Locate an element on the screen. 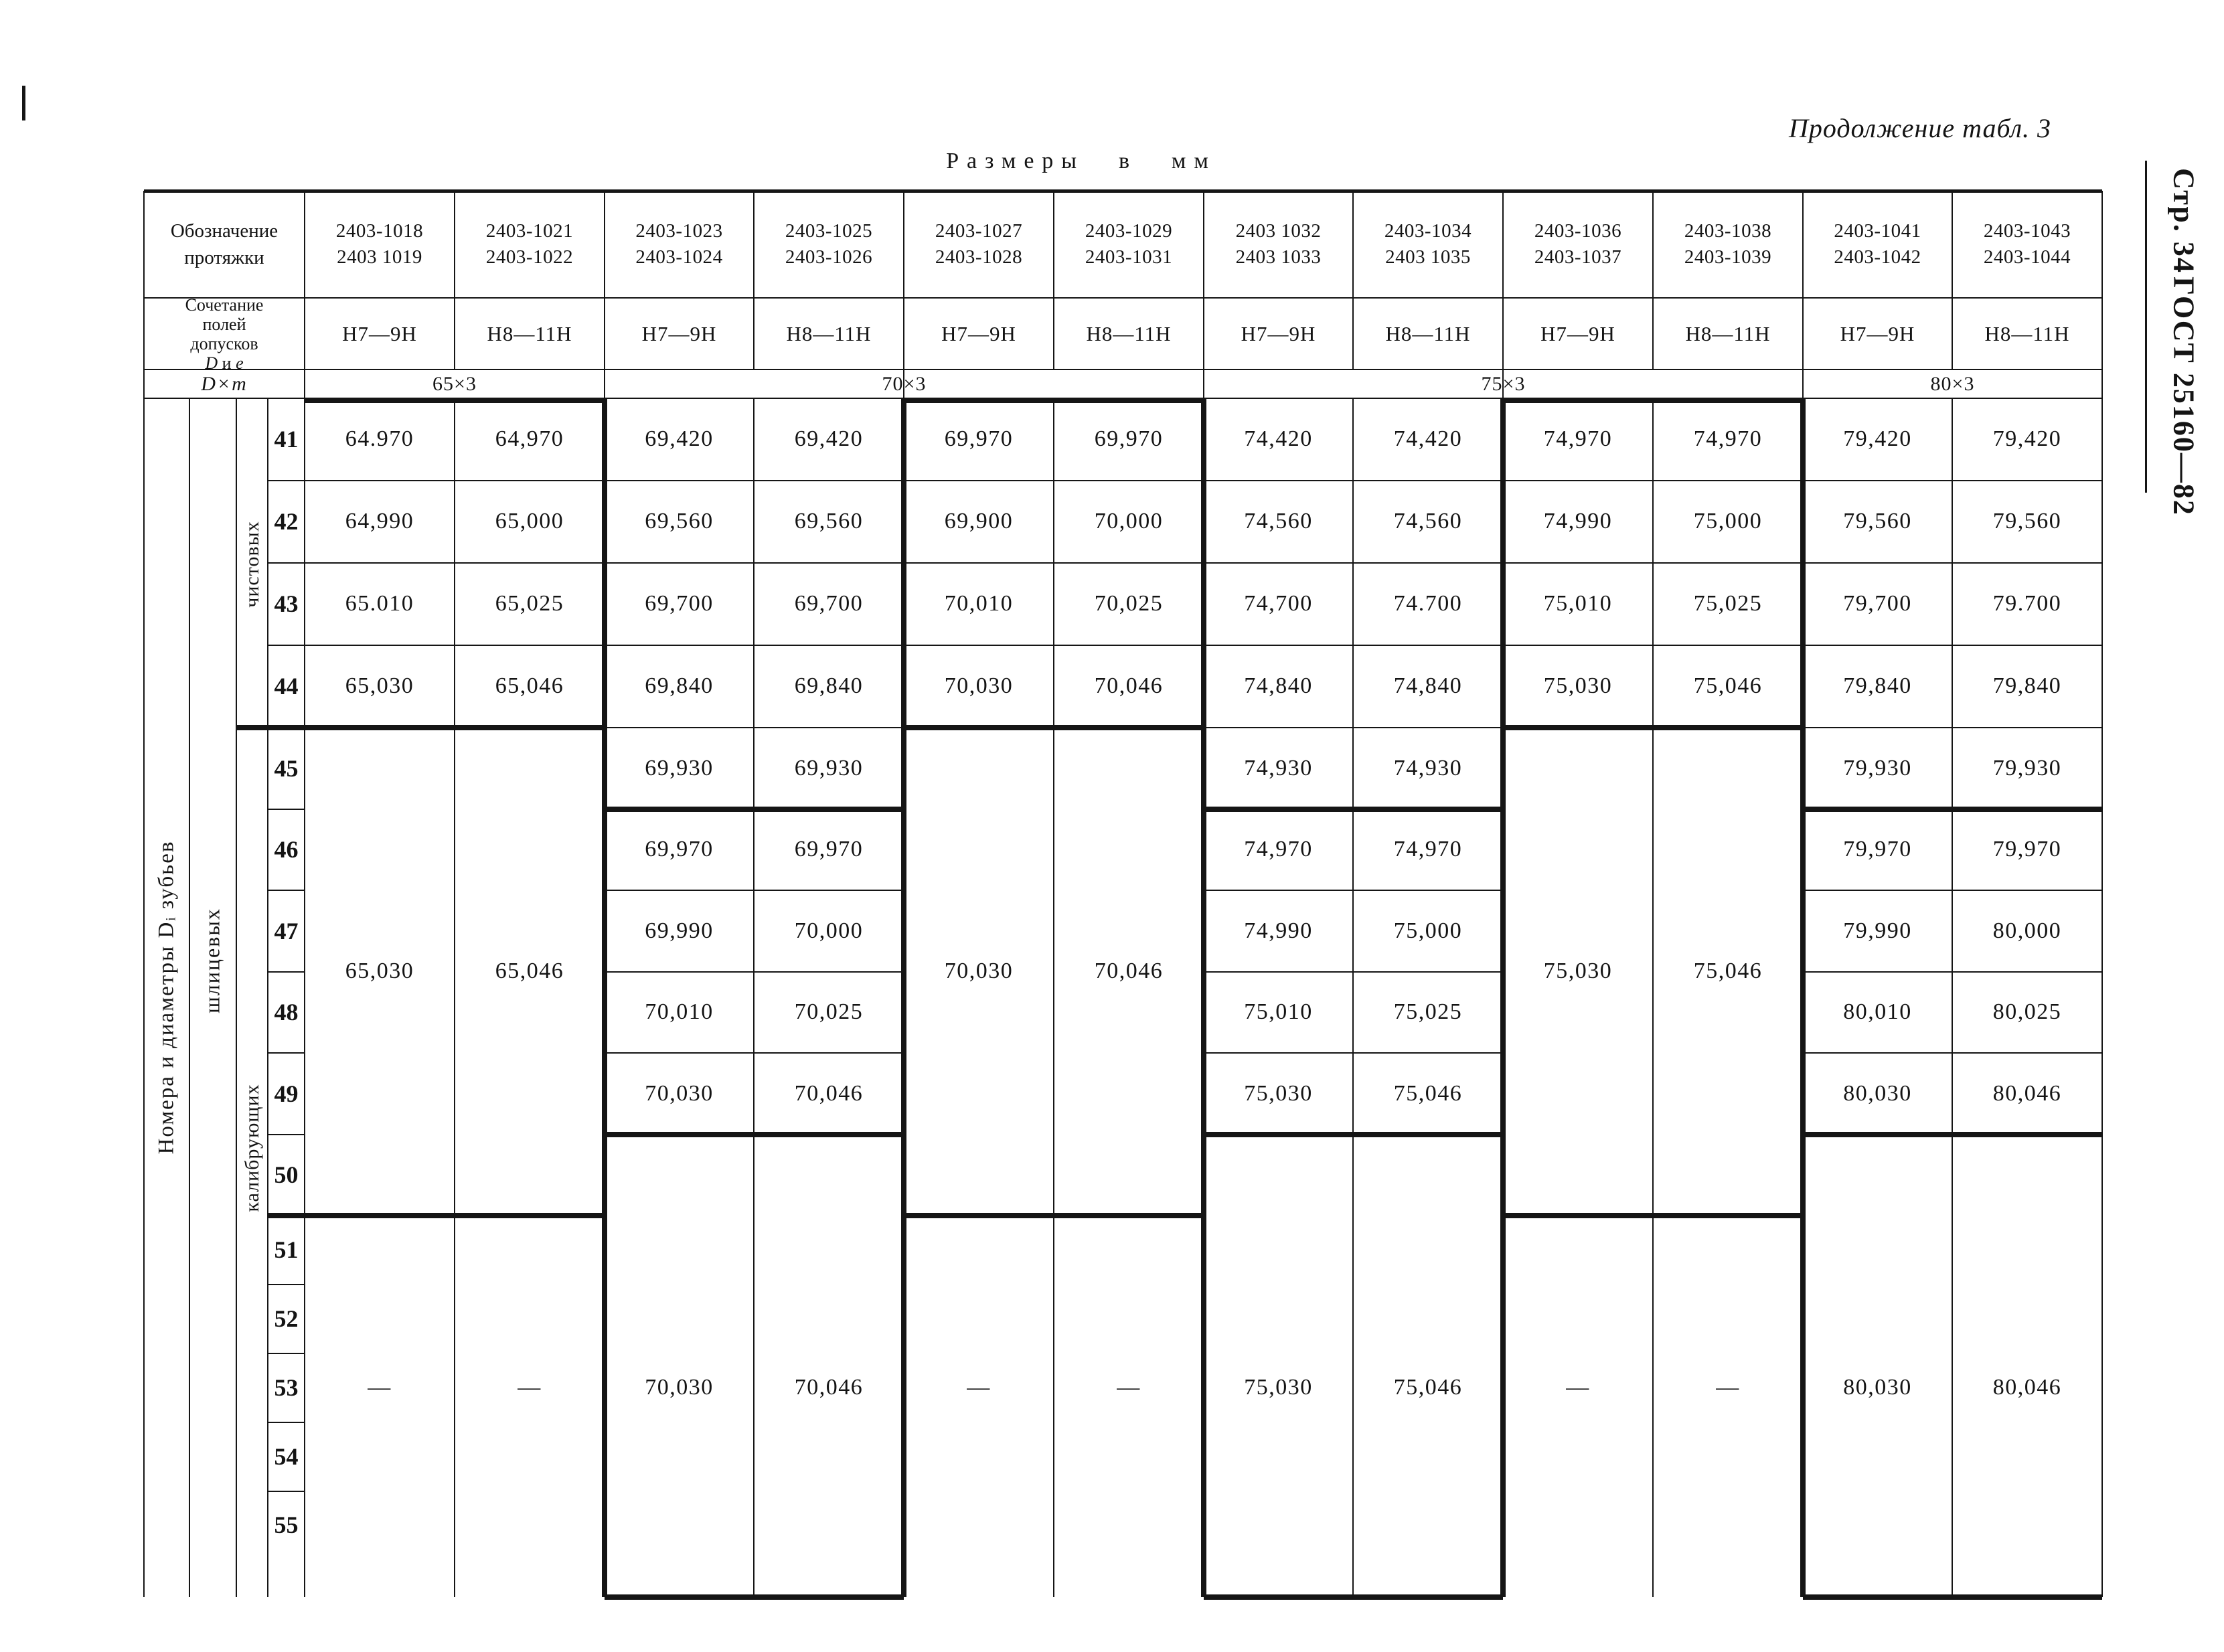 This screenshot has height=1652, width=2224. data-cell: 80,010 is located at coordinates (1878, 1012).